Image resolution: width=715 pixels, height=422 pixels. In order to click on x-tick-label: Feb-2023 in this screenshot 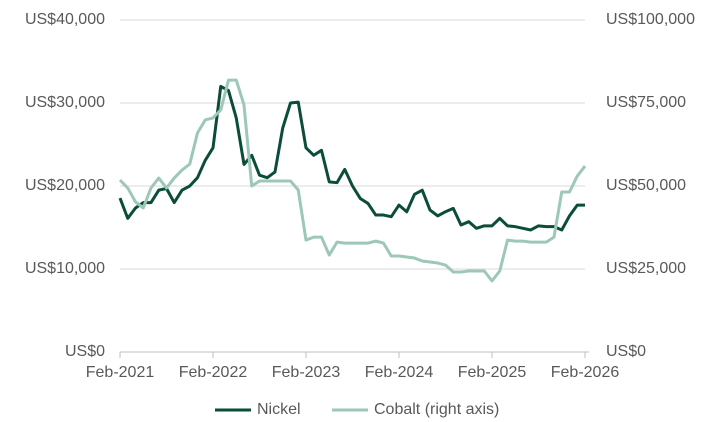, I will do `click(306, 372)`.